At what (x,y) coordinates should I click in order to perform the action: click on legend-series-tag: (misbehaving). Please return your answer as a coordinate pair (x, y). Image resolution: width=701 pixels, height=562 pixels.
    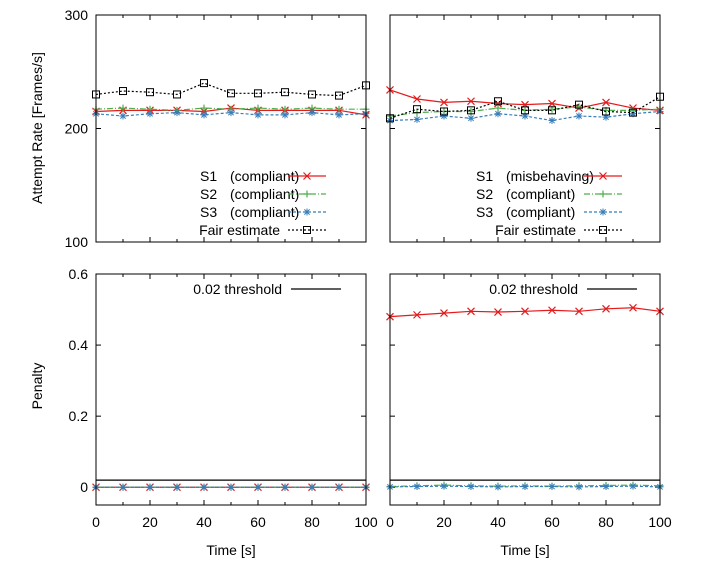
    Looking at the image, I should click on (550, 176).